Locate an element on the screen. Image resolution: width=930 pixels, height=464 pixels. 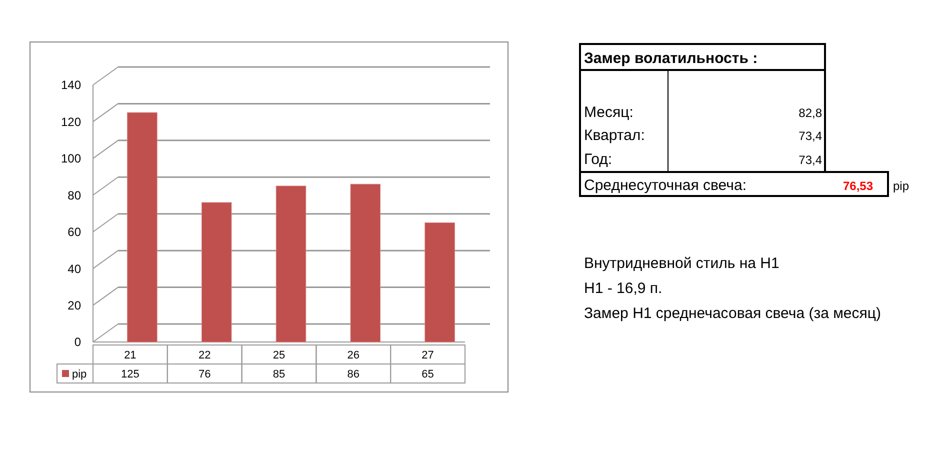
text: Внутридневной стиль на H1 is located at coordinates (682, 263).